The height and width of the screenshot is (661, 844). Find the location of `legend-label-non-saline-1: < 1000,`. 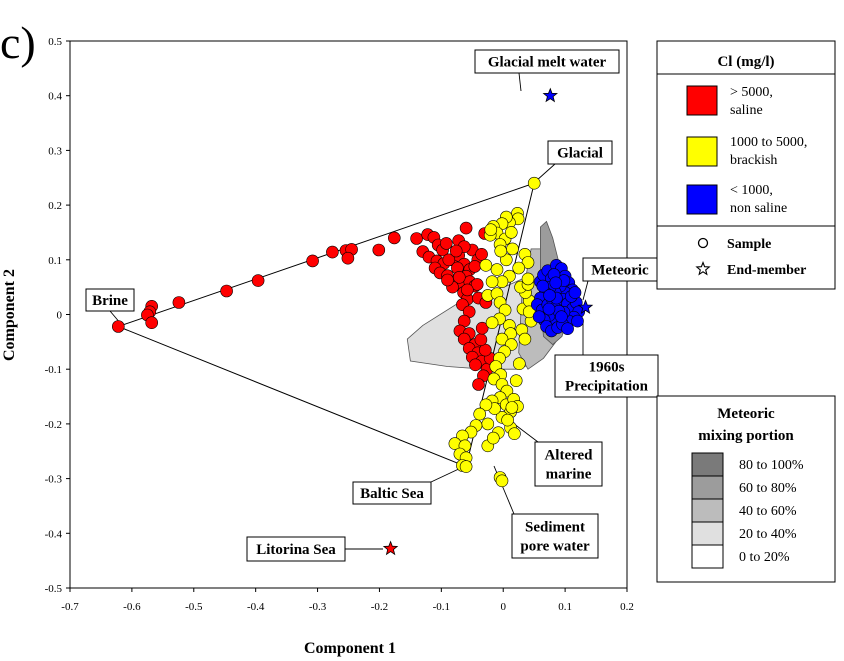

legend-label-non-saline-1: < 1000, is located at coordinates (751, 190).